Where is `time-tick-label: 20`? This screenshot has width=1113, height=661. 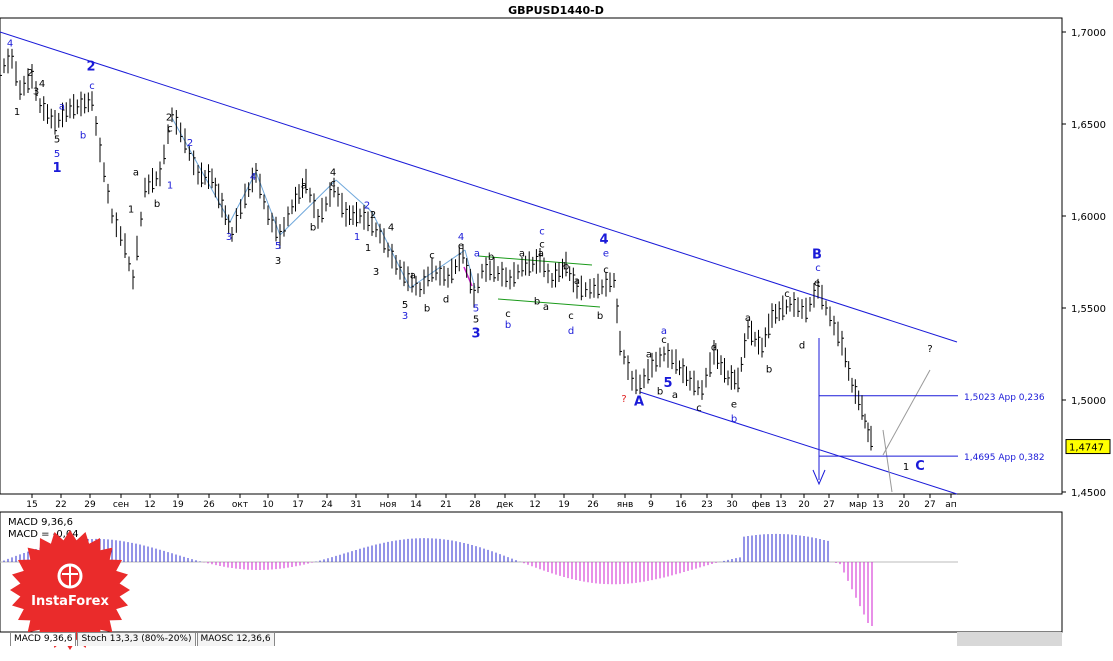 time-tick-label: 20 is located at coordinates (904, 505).